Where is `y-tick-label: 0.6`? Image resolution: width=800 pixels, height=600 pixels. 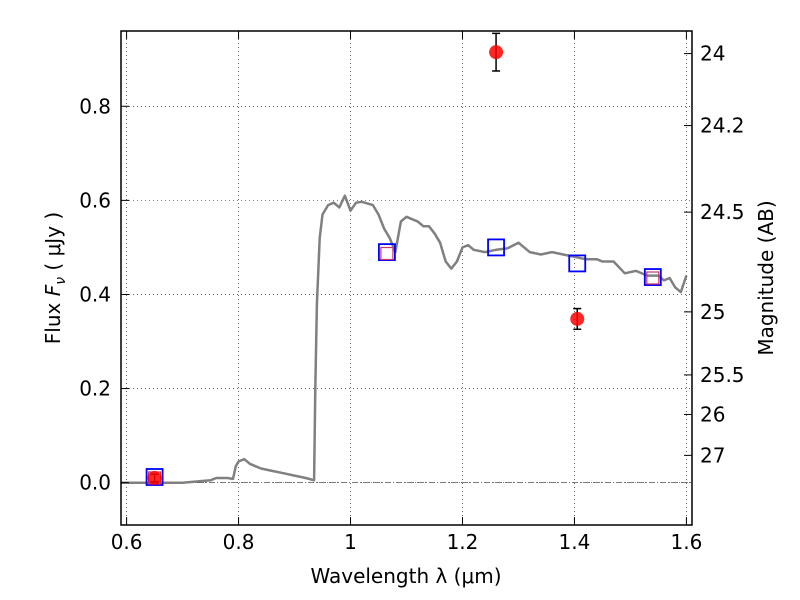 y-tick-label: 0.6 is located at coordinates (95, 200).